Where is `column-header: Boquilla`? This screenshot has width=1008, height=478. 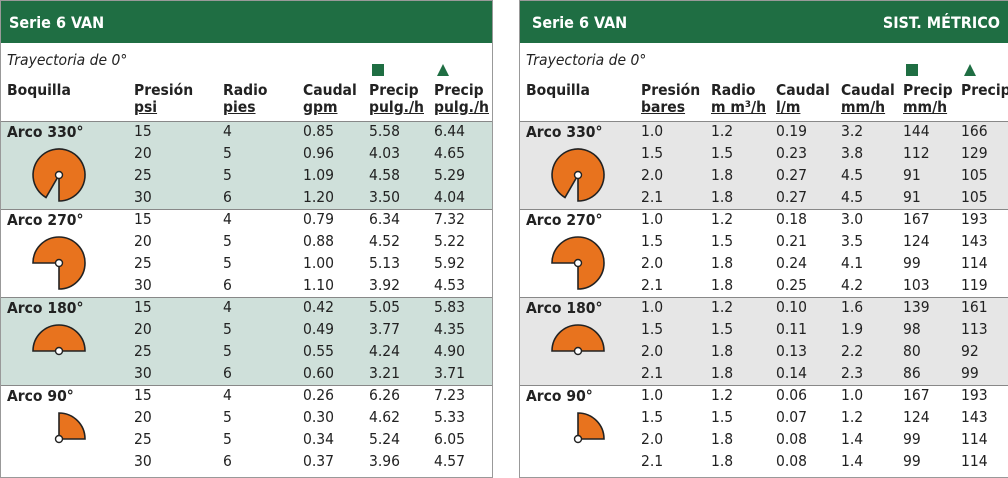
column-header: Boquilla is located at coordinates (39, 90).